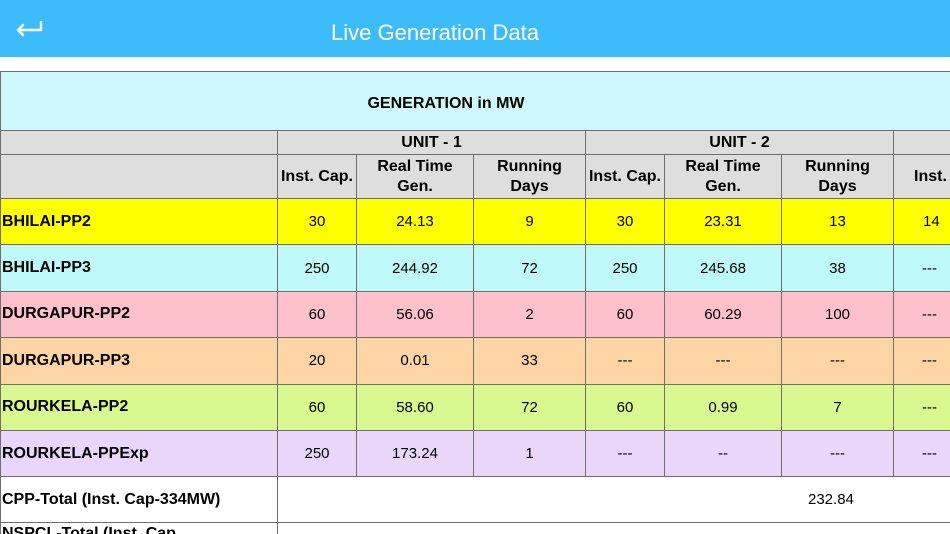  What do you see at coordinates (921, 221) in the screenshot?
I see `cell: 14` at bounding box center [921, 221].